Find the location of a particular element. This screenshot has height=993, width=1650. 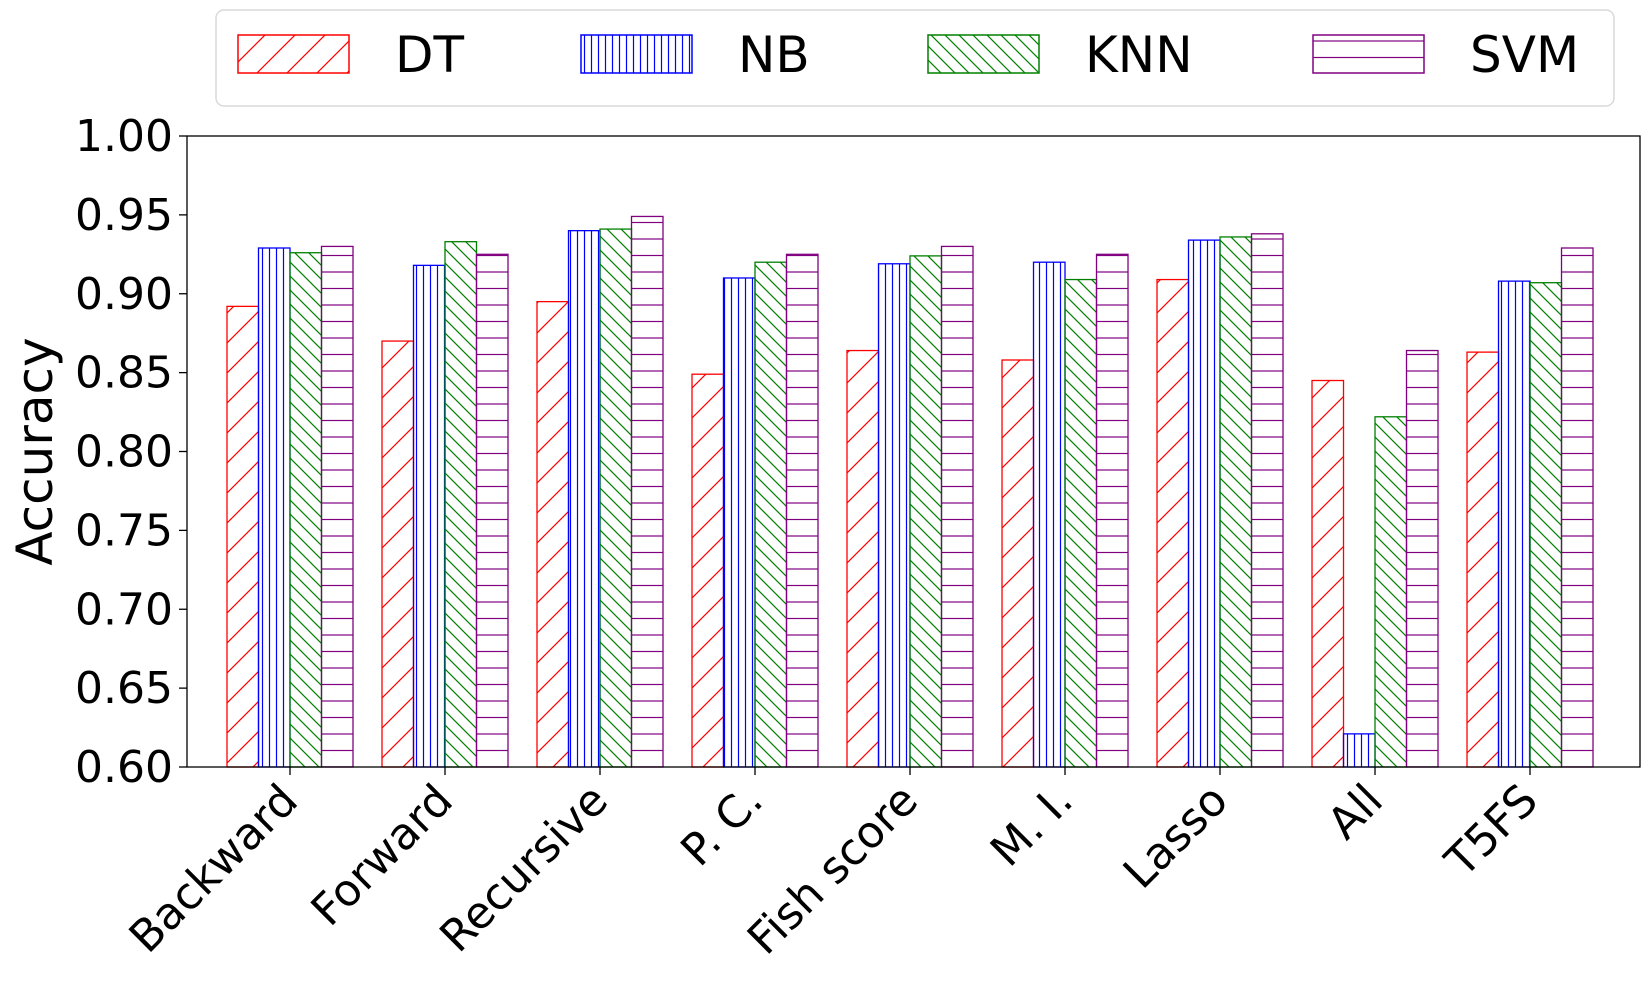

legend-label-knn: KNN is located at coordinates (1139, 55).